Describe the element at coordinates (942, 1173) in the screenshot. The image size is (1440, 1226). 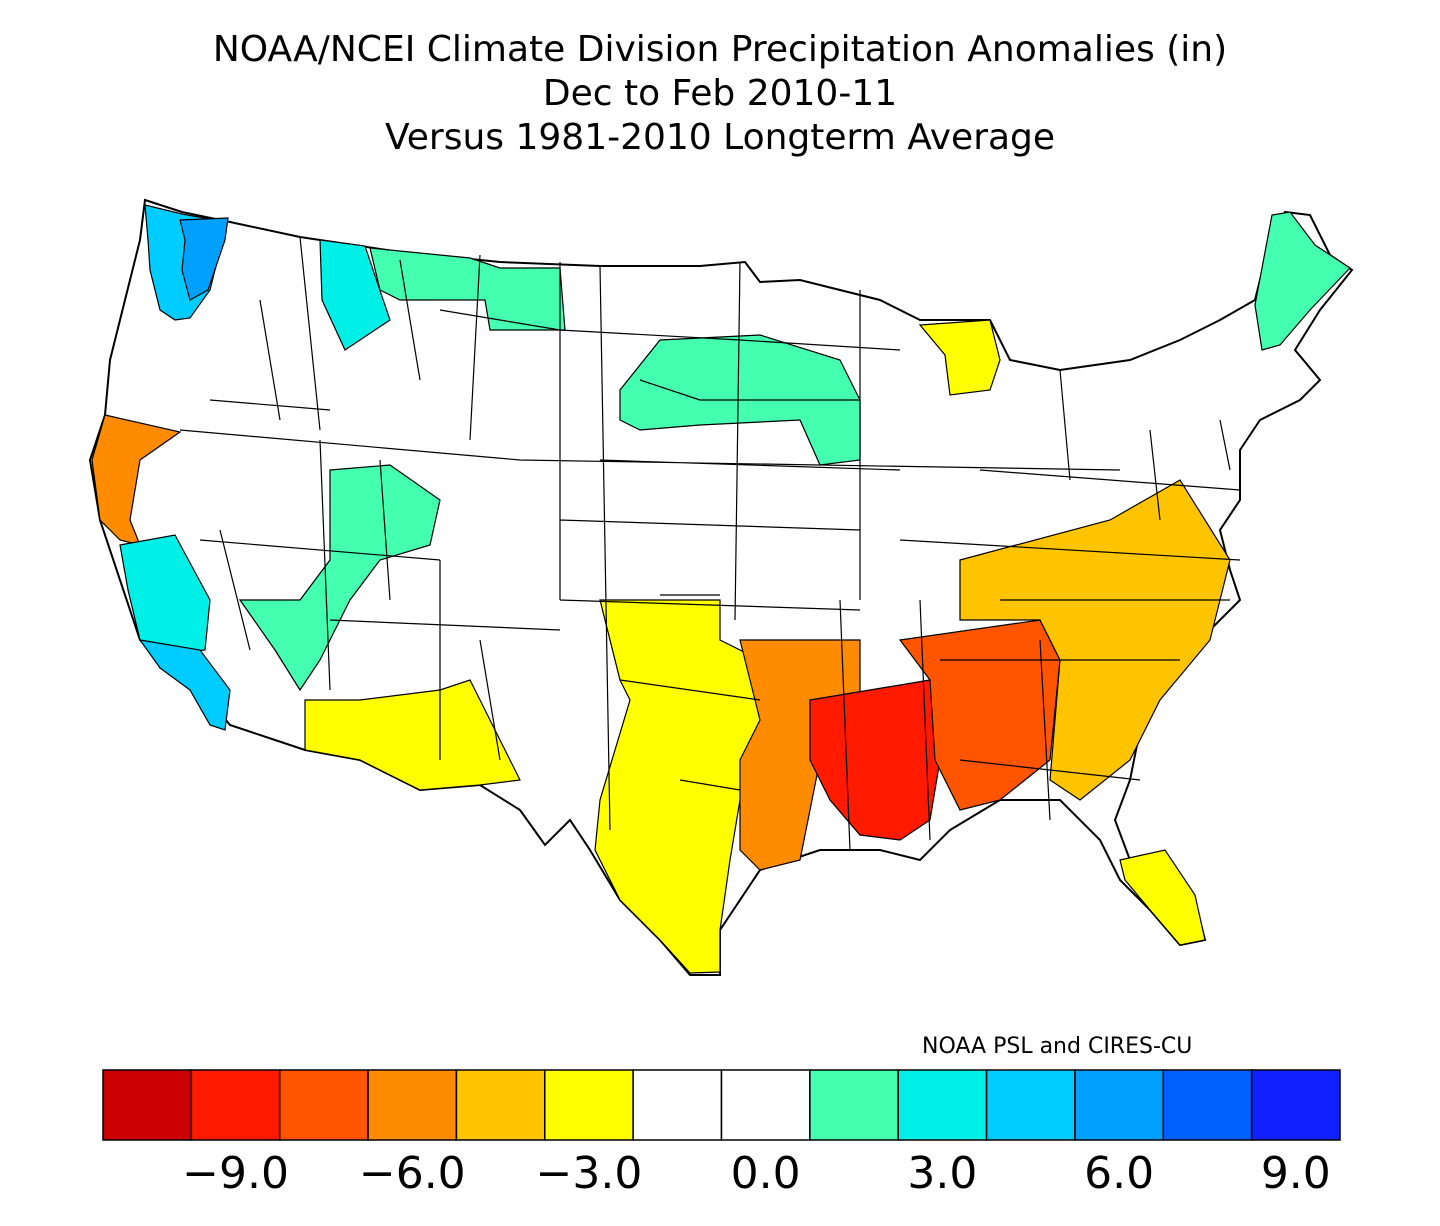
I see `legend-tick-label: 3.0` at that location.